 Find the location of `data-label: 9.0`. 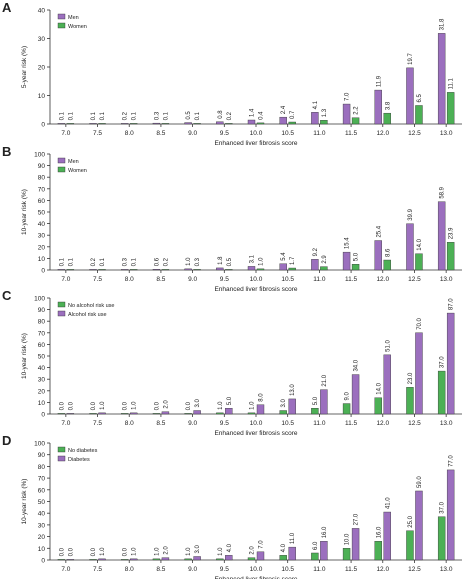

data-label: 9.0 is located at coordinates (348, 396).